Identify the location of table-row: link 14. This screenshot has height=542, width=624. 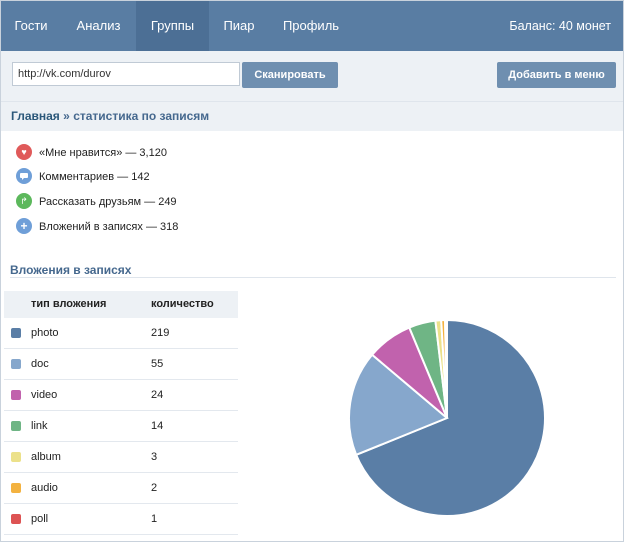
(121, 426).